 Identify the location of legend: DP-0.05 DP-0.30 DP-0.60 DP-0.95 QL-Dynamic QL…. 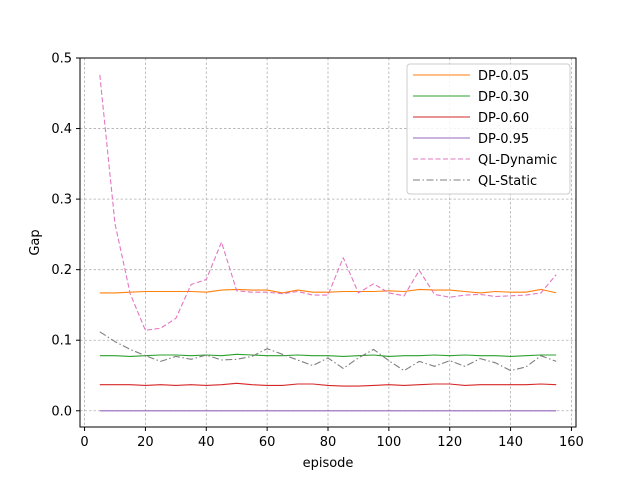
(488, 129).